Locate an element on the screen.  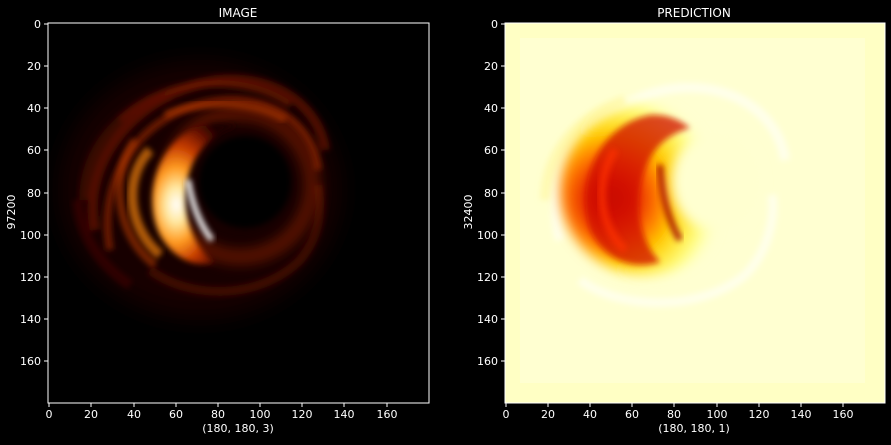
image-y-tick-label: 0 is located at coordinates (37, 24).